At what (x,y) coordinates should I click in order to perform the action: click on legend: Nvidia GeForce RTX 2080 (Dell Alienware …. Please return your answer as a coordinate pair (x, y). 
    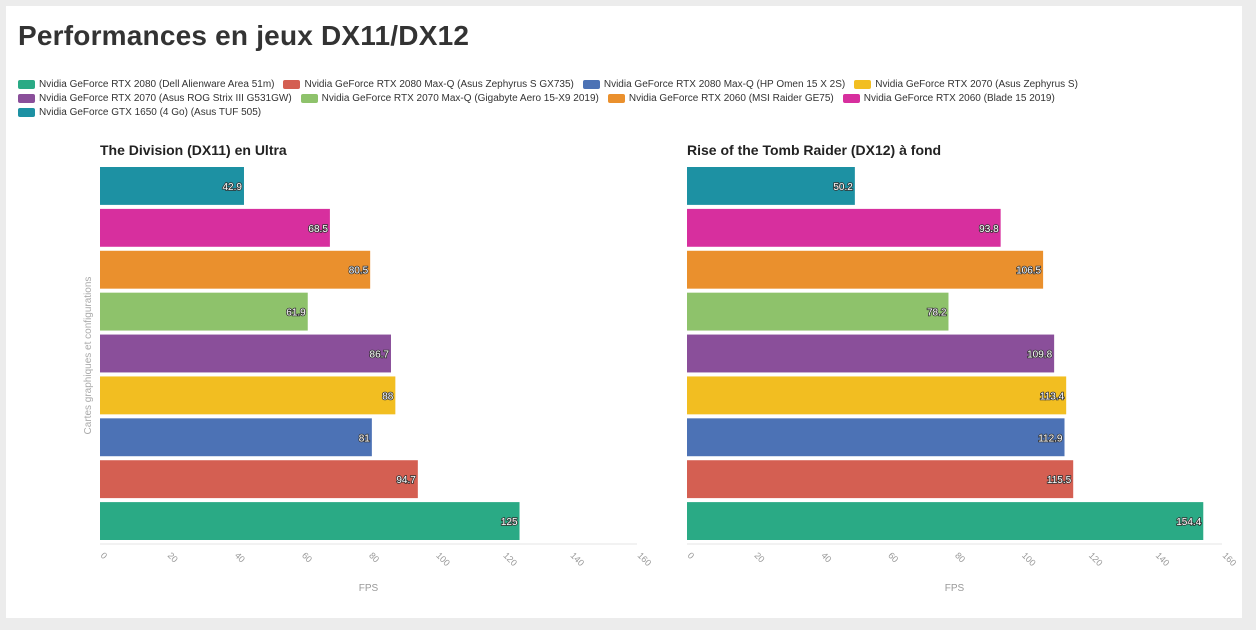
    Looking at the image, I should click on (568, 98).